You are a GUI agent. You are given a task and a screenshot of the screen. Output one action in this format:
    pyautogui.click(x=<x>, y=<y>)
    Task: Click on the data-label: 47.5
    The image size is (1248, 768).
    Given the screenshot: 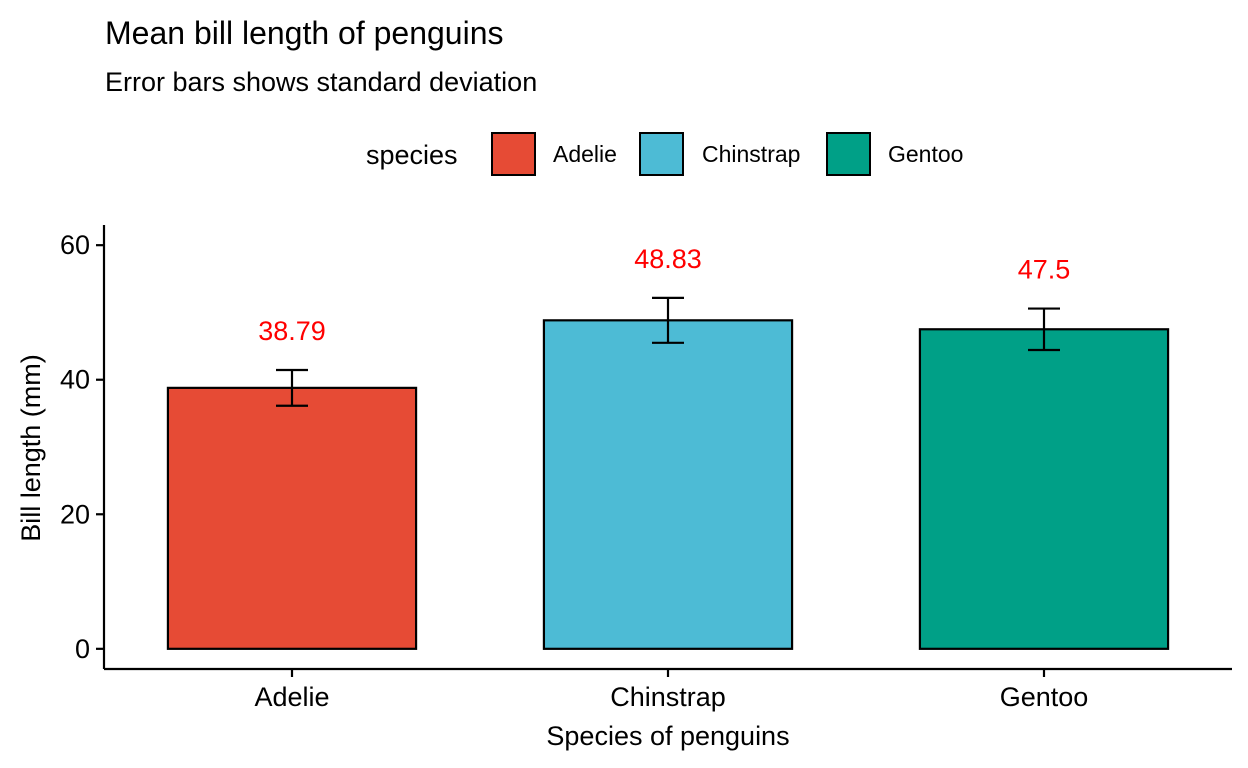 What is the action you would take?
    pyautogui.click(x=1044, y=270)
    